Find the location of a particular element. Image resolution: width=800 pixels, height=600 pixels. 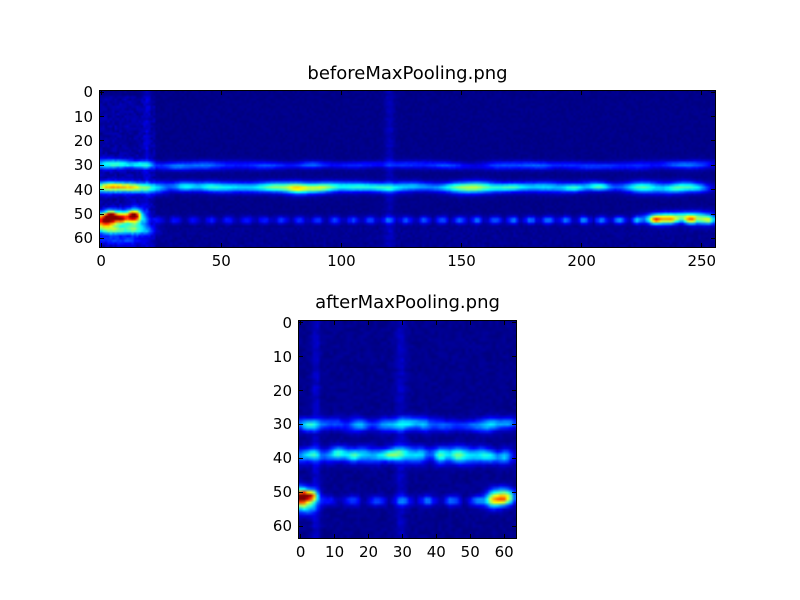

x-tick-label: 250 is located at coordinates (702, 261).